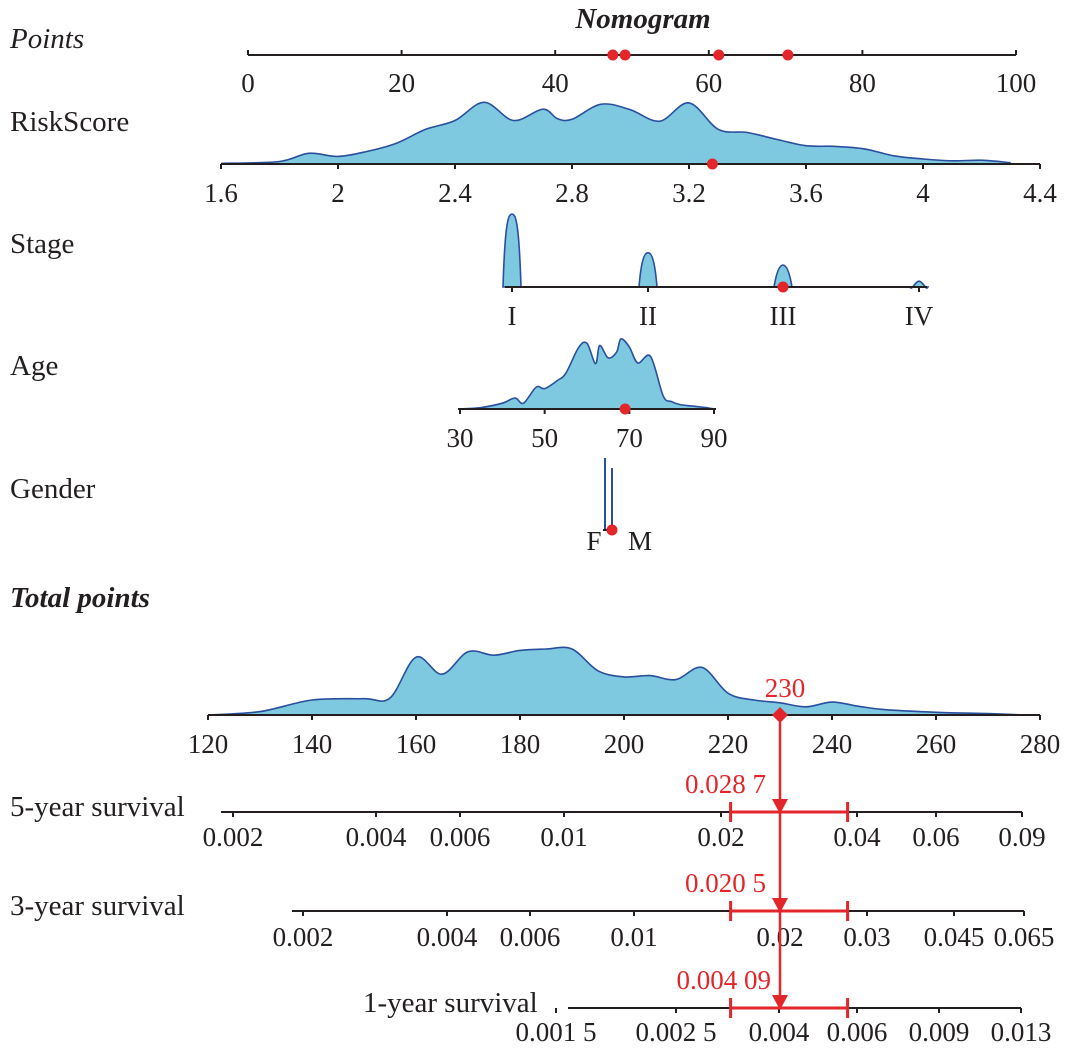 Image resolution: width=1080 pixels, height=1057 pixels. I want to click on stage-label: Stage, so click(42, 244).